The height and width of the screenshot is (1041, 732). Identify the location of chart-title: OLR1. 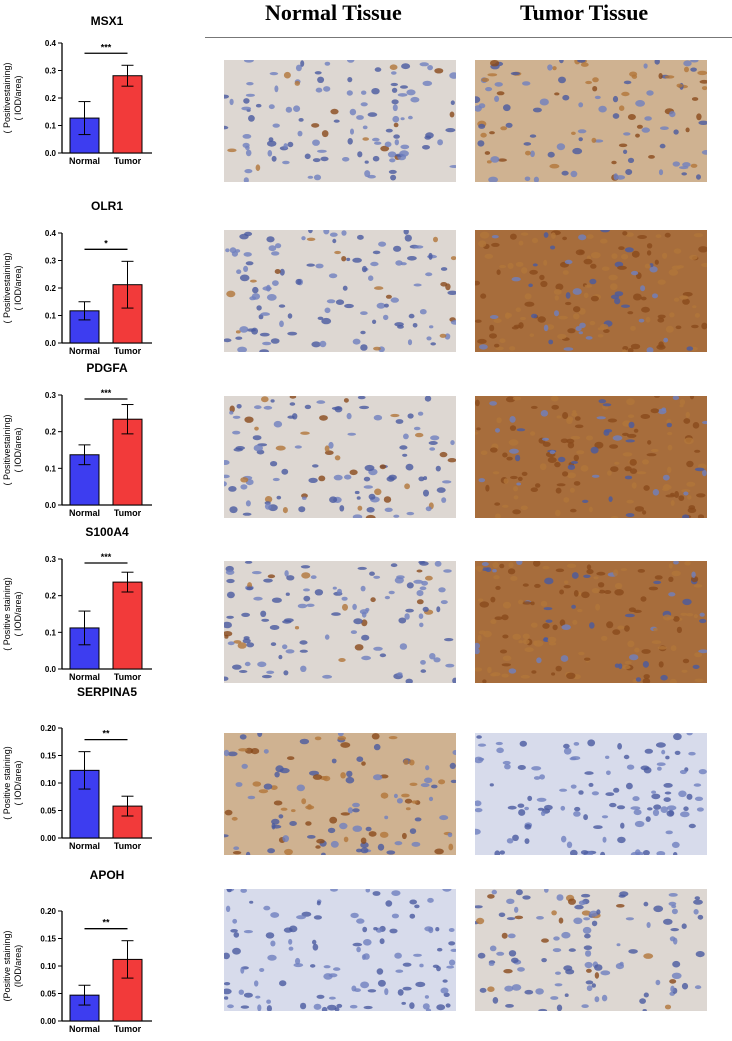
(107, 206).